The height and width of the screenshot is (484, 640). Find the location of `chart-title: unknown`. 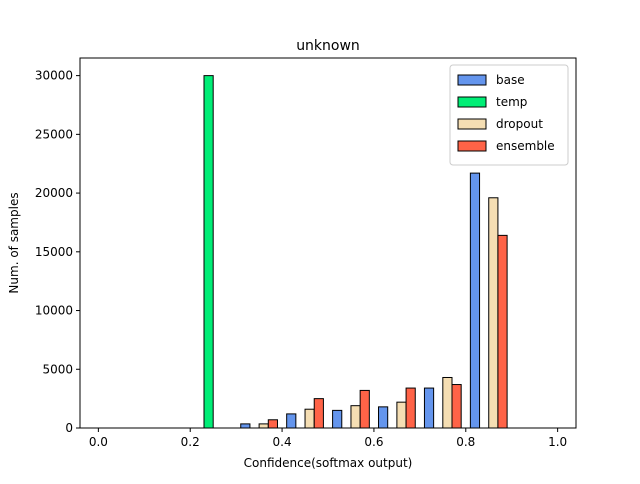

chart-title: unknown is located at coordinates (328, 46).